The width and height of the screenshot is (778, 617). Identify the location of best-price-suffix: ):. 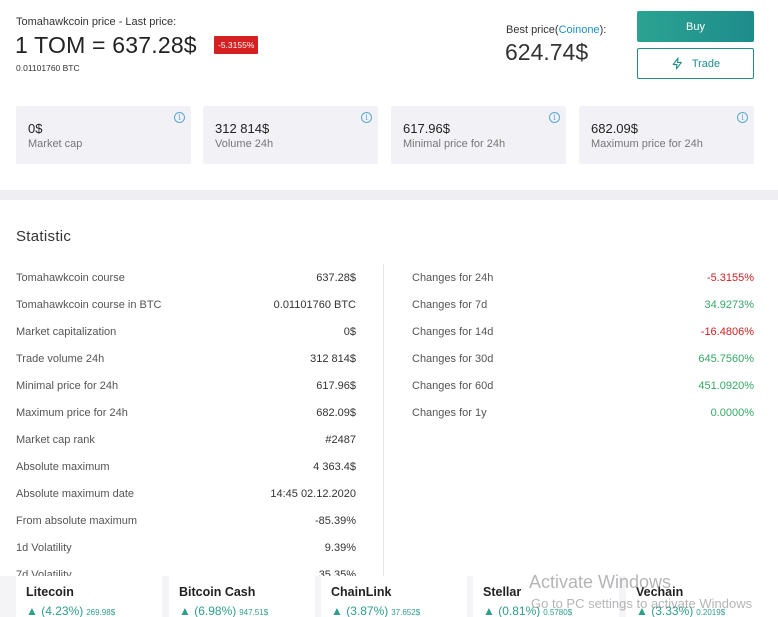
(603, 30).